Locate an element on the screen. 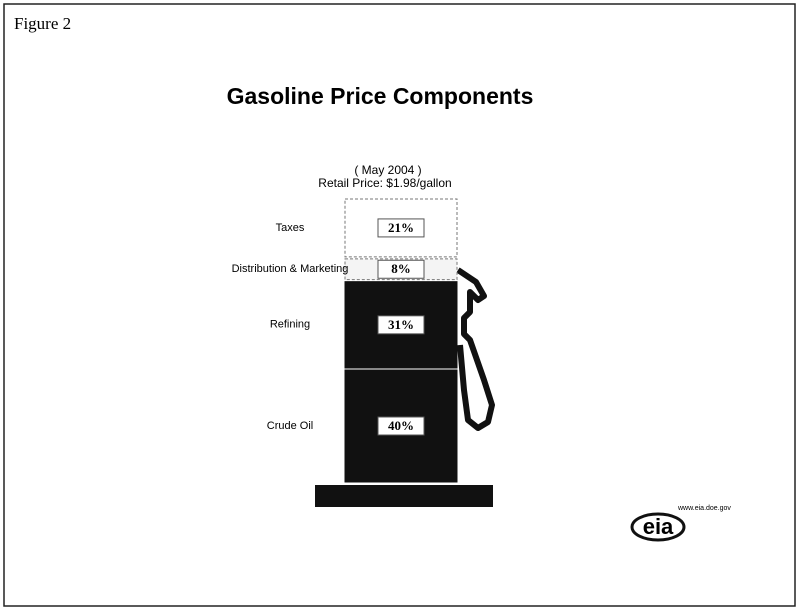 The image size is (799, 616). value-label: 31% is located at coordinates (401, 324).